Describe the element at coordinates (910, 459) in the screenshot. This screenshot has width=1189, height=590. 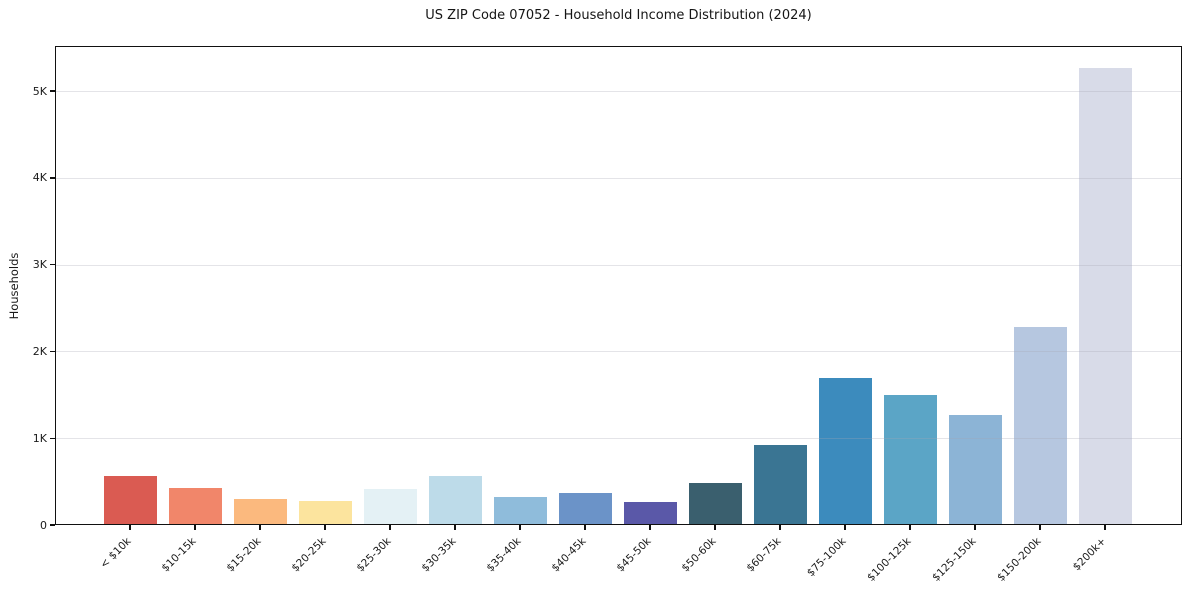
I see `bar-100-125k` at that location.